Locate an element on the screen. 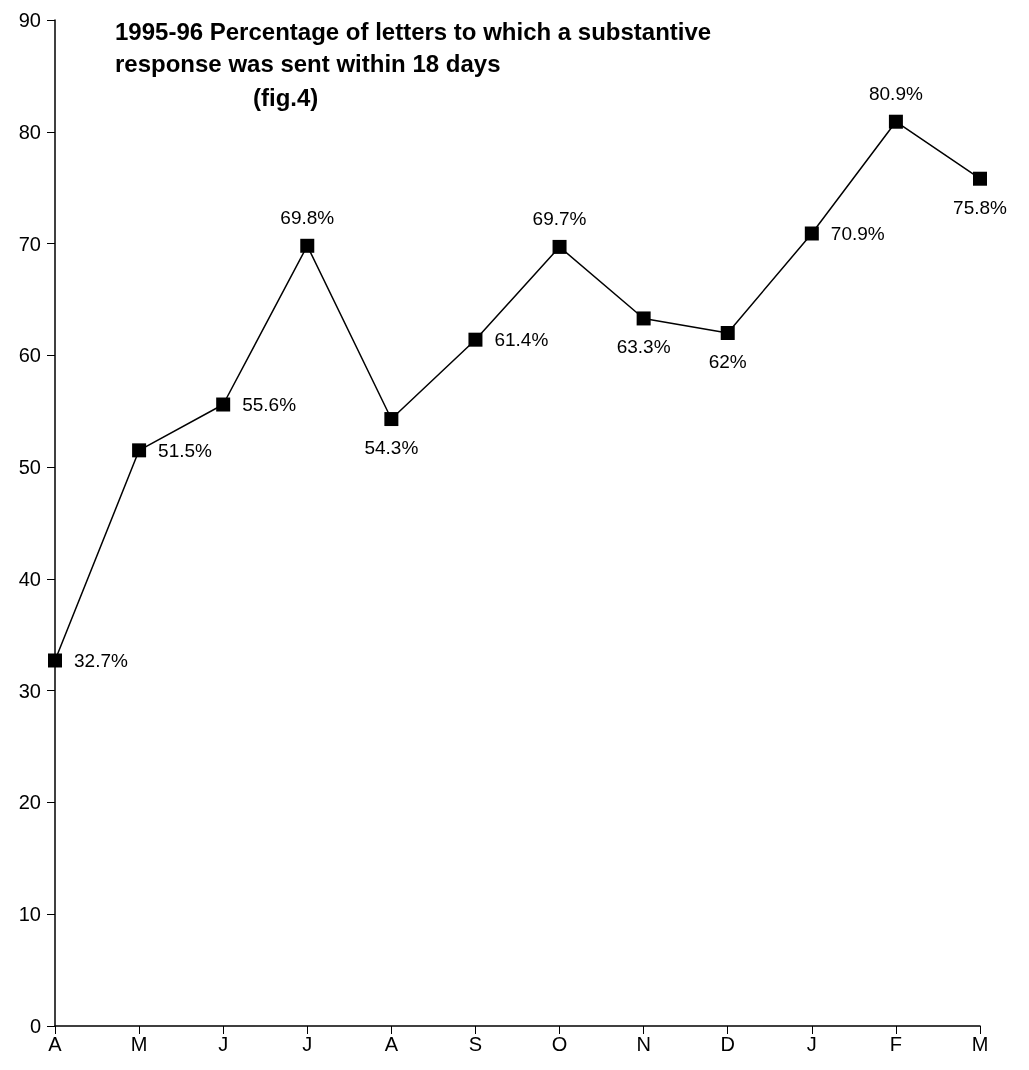 The height and width of the screenshot is (1070, 1029). text: 1995-96 Percentage of letters to which a substantive response was sent within 18 days is located at coordinates (416, 47).